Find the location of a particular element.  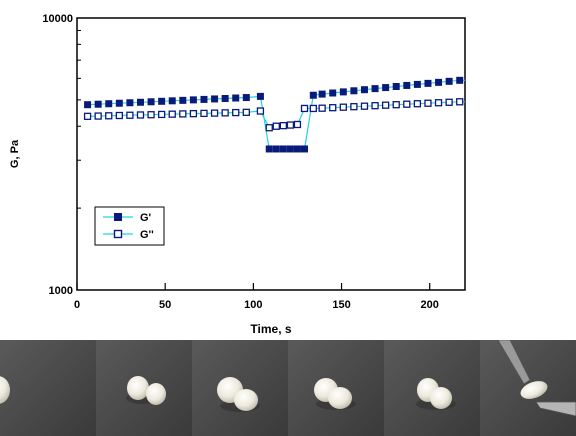

photo-pieces-touching is located at coordinates (240, 388).